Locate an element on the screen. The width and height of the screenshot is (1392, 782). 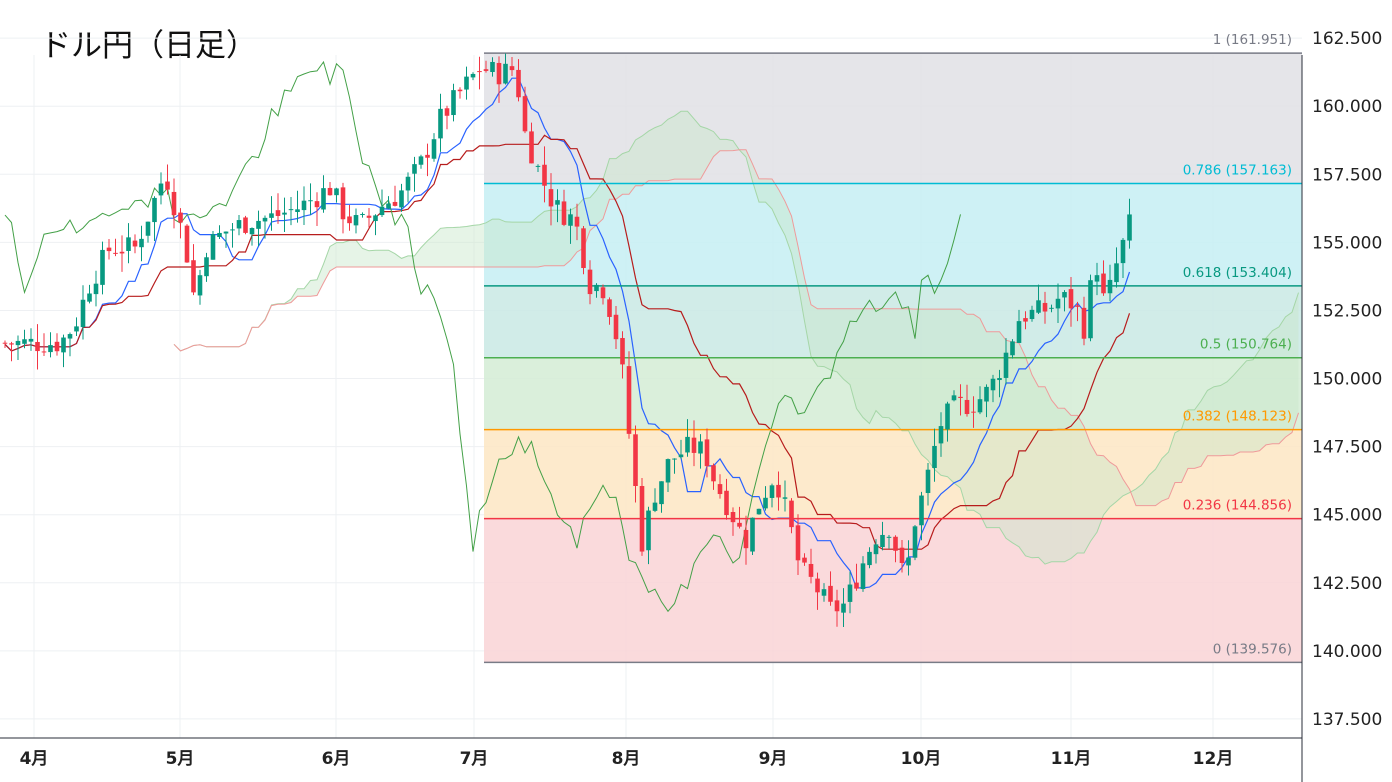
fib-label: 0.5 (150.764) is located at coordinates (1246, 345).